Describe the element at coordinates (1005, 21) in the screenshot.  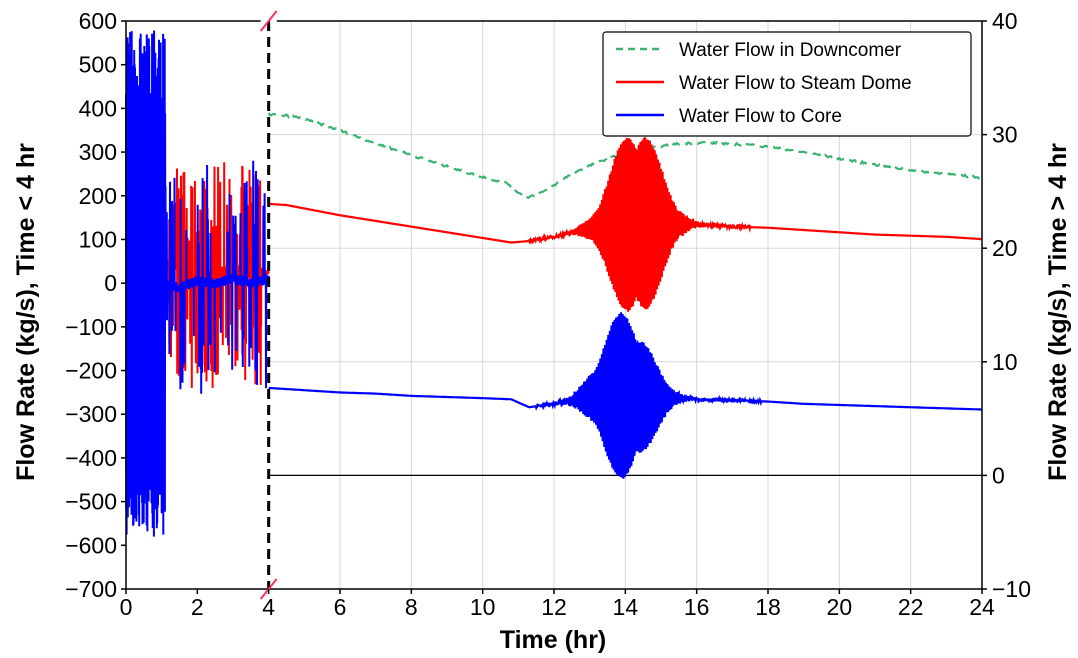
I see `y-right-tick-label: 40` at that location.